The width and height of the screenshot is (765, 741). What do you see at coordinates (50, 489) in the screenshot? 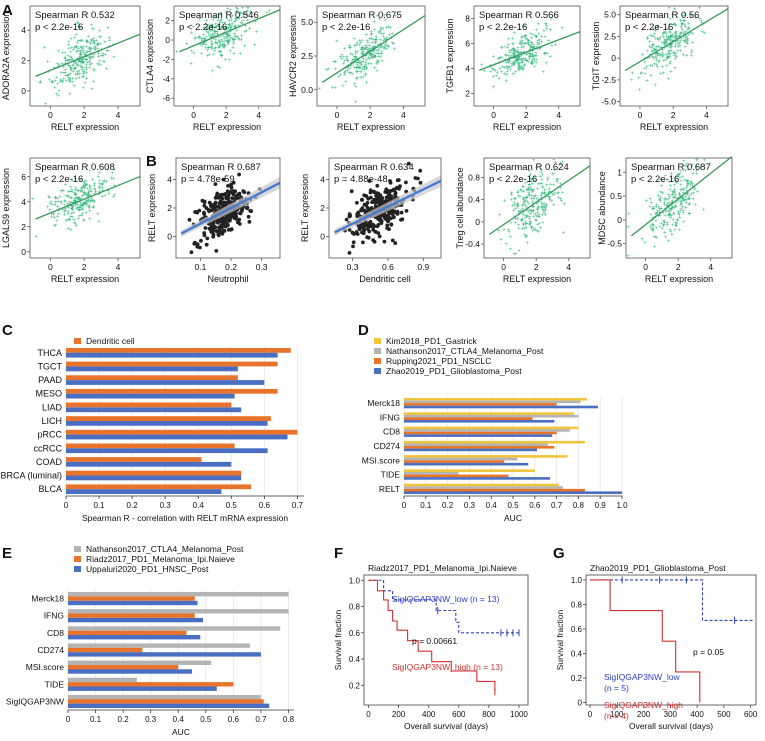
I see `category-label: BLCA` at bounding box center [50, 489].